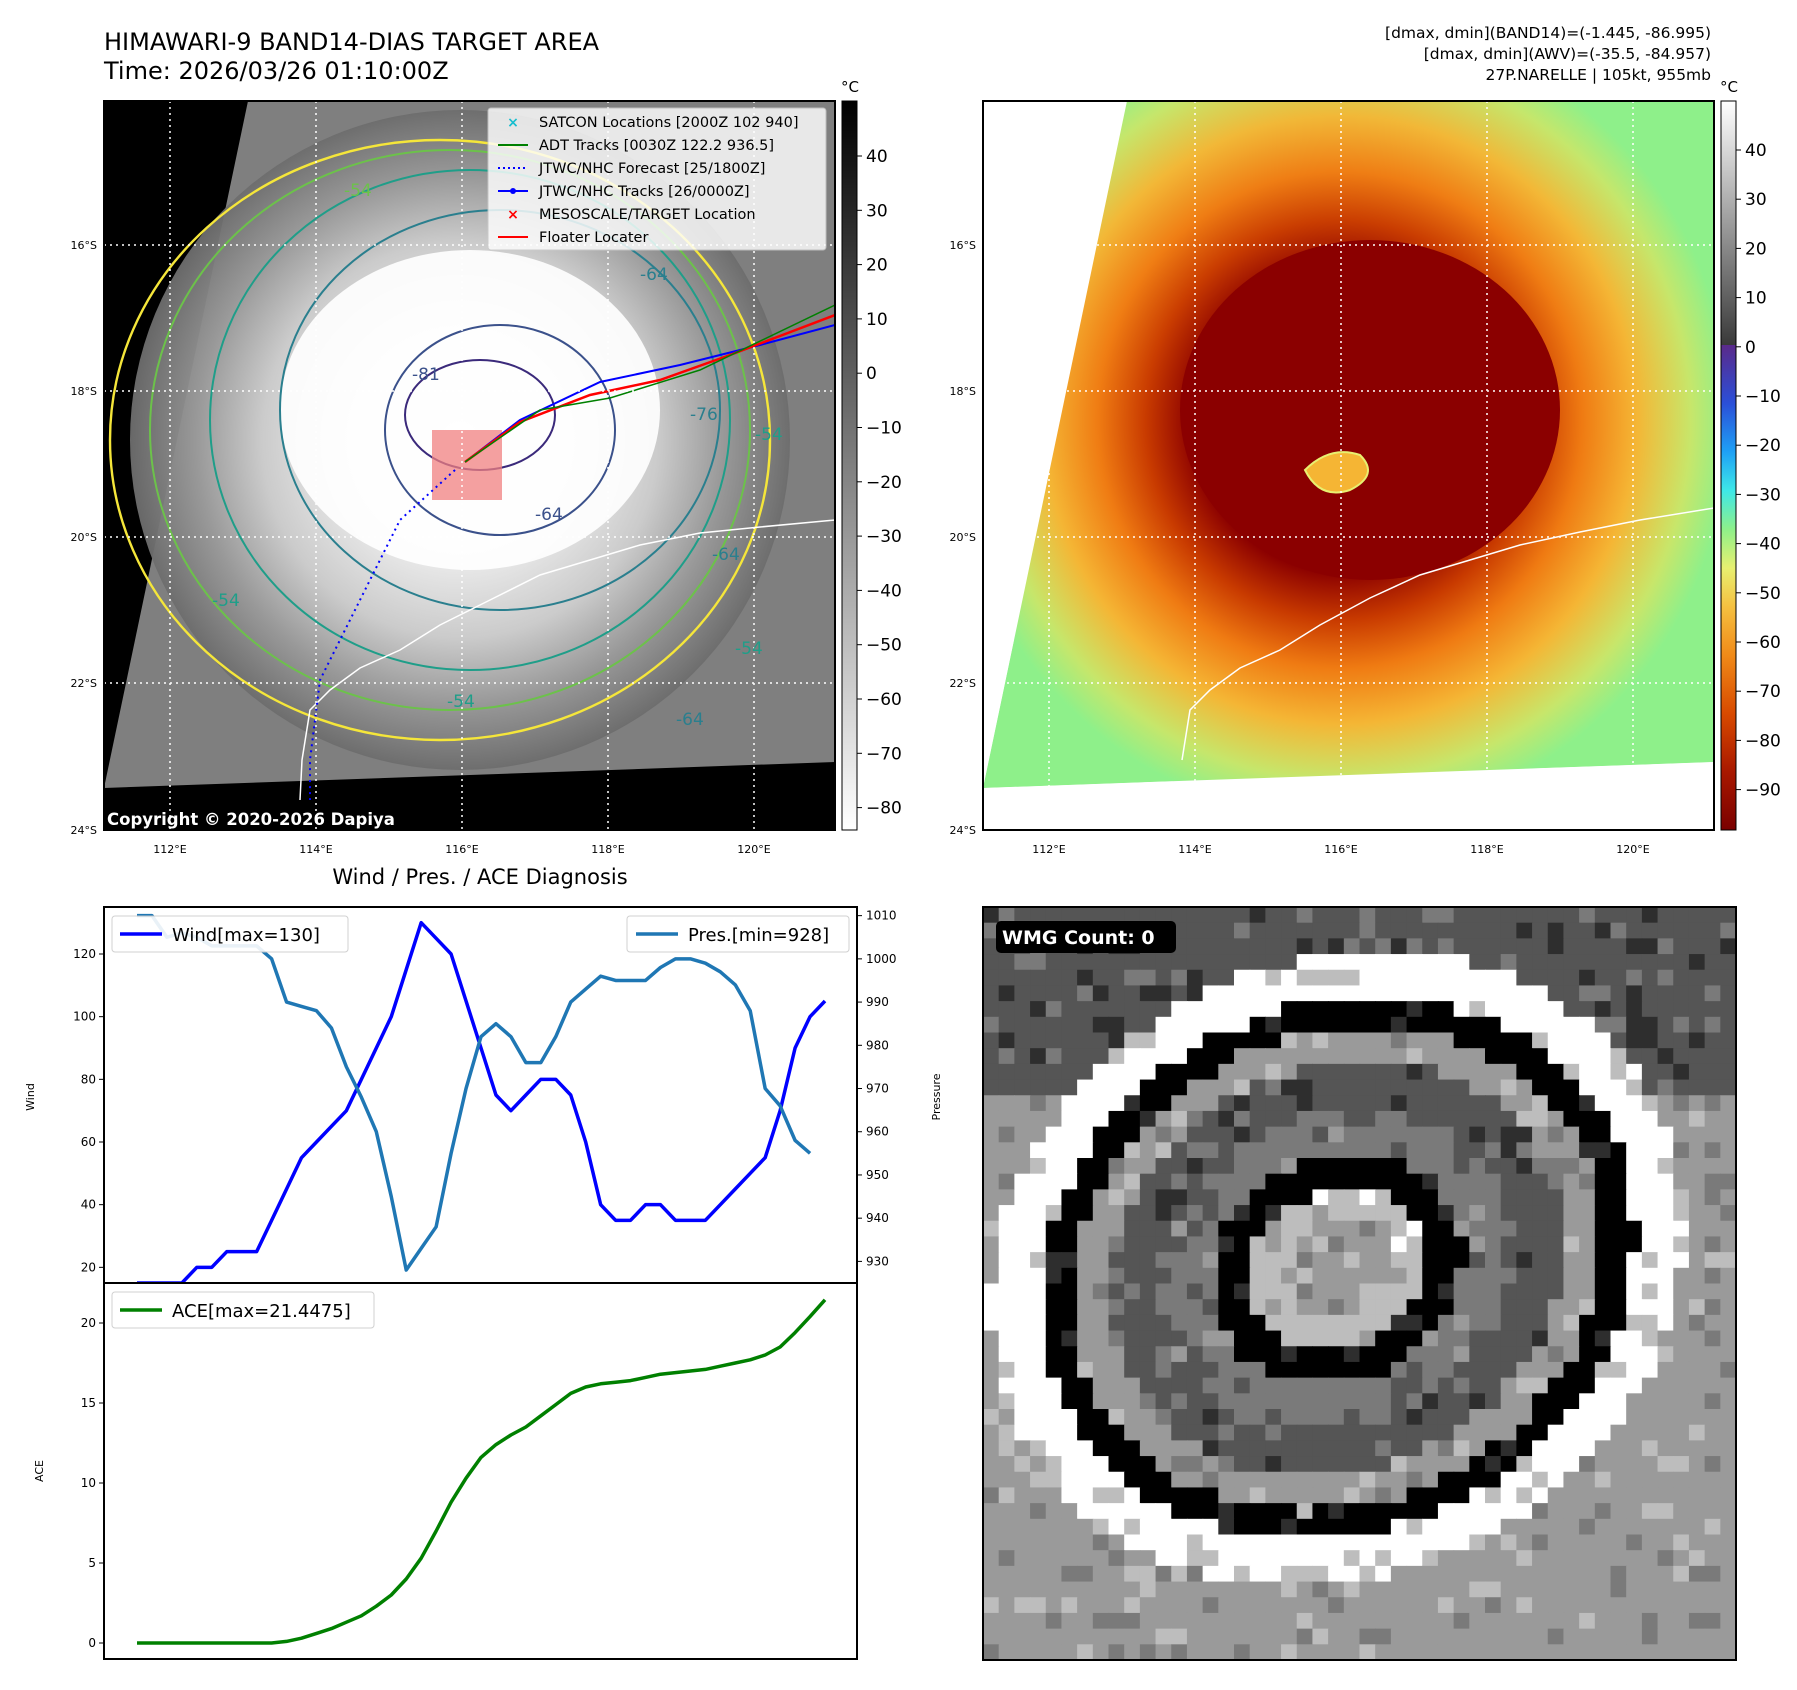  Describe the element at coordinates (668, 123) in the screenshot. I see `legend-label: SATCON Locations [2000Z 102 940]` at that location.